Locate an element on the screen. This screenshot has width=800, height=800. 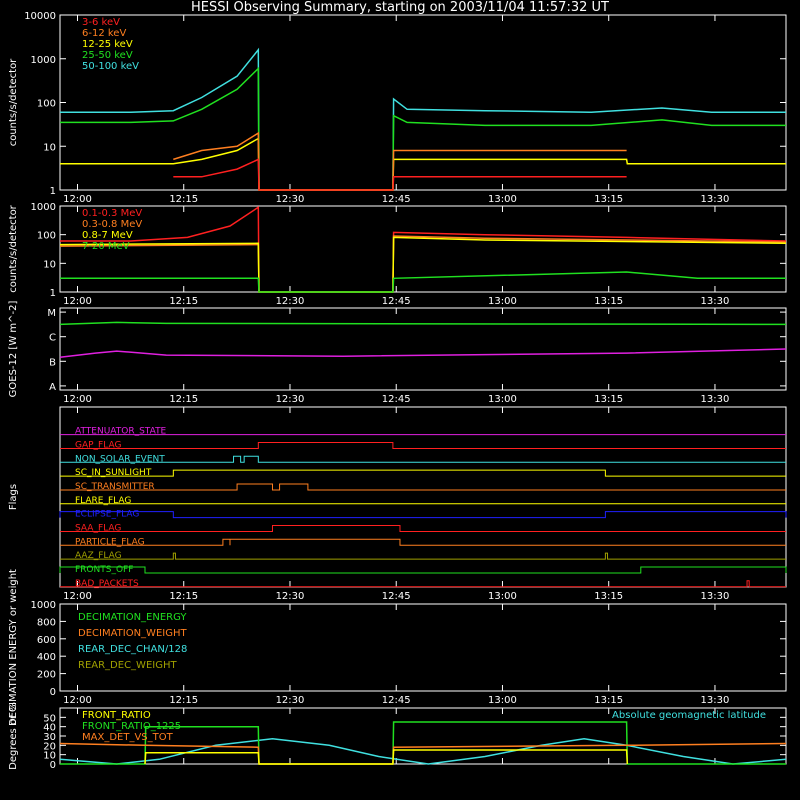
legend-entry: 12-25 keV is located at coordinates (107, 44).